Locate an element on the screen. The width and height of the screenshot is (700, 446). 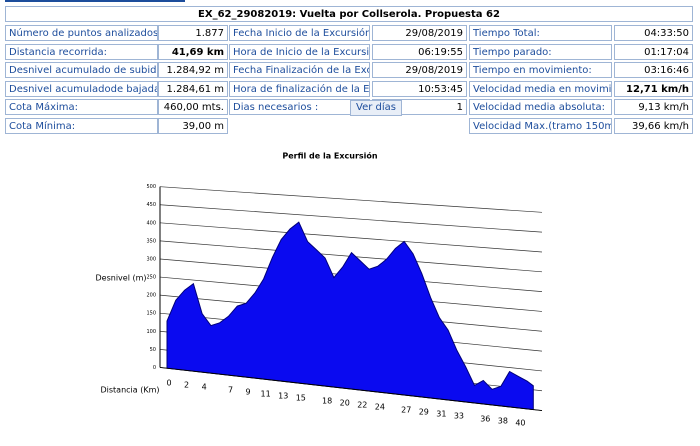
y-tick-label: 150 is located at coordinates (151, 314).